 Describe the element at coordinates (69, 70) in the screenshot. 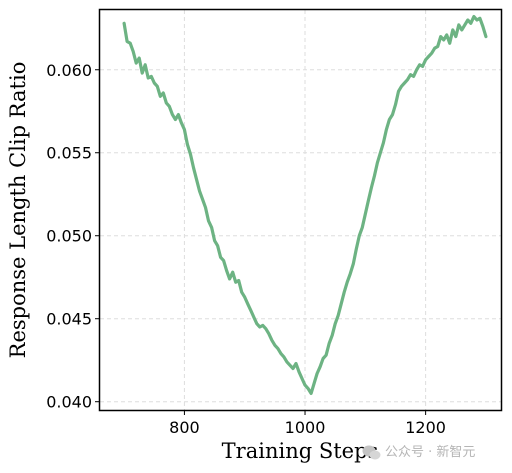

I see `y-tick-label: 0.060` at that location.